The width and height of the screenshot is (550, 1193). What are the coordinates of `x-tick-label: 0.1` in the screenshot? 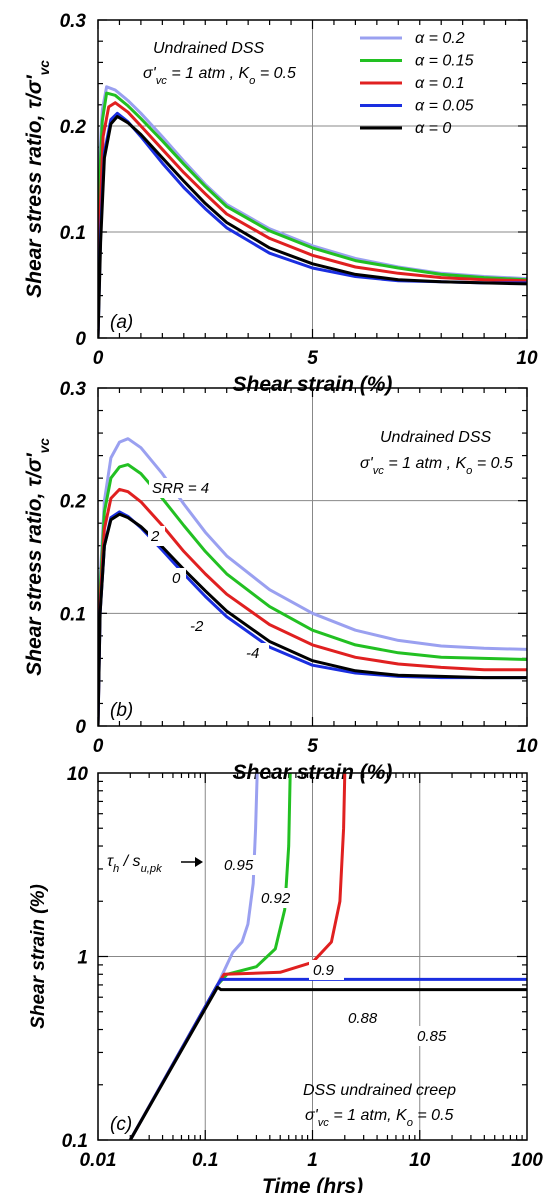 It's located at (205, 1160).